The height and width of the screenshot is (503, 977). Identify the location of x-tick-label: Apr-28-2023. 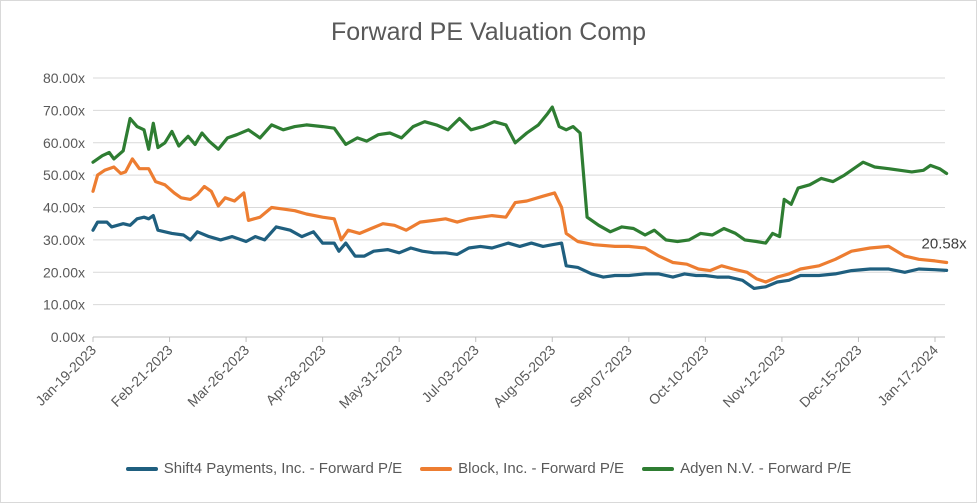
(295, 375).